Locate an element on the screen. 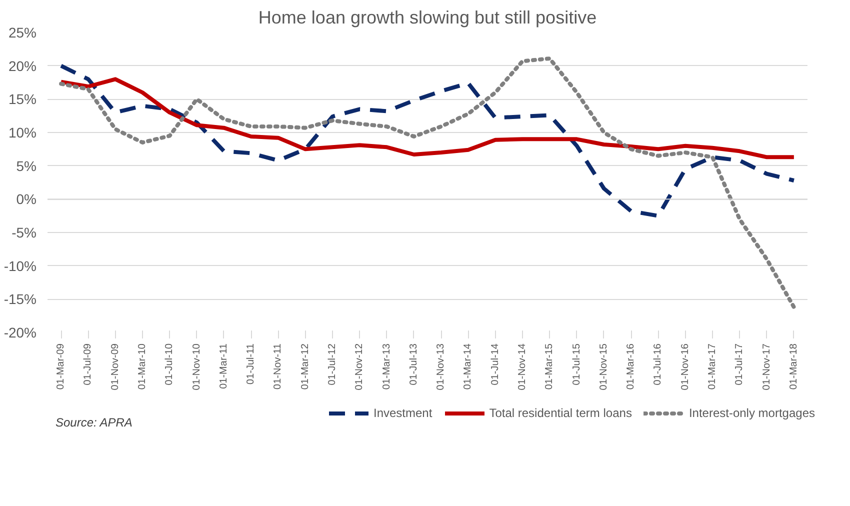  y-tick-label: 15% is located at coordinates (22, 99).